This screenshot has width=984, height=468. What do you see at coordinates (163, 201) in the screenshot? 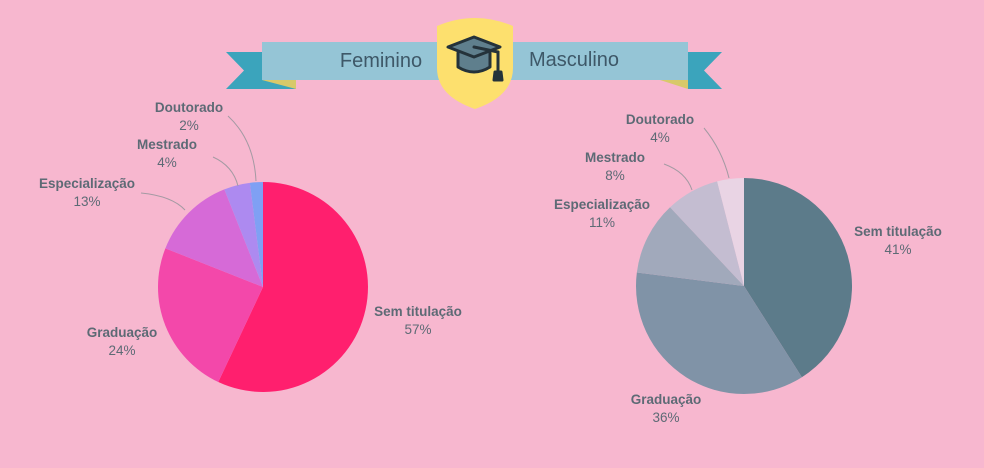
I see `leader-line-especializacao` at bounding box center [163, 201].